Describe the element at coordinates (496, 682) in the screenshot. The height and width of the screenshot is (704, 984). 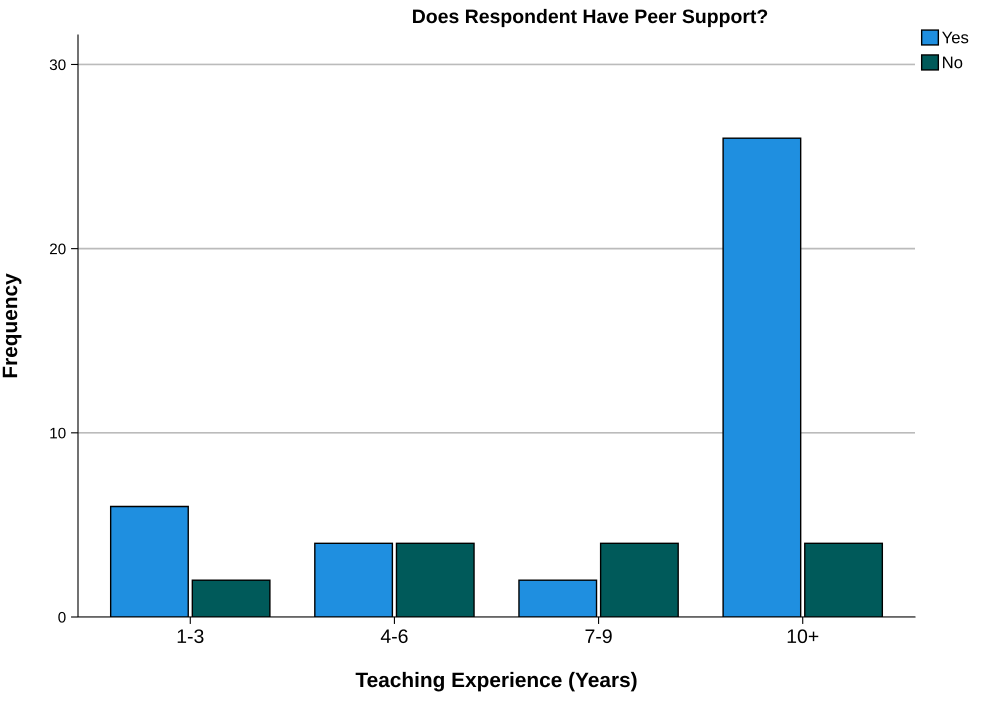
I see `x-axis-title: Teaching Experience (Years)` at that location.